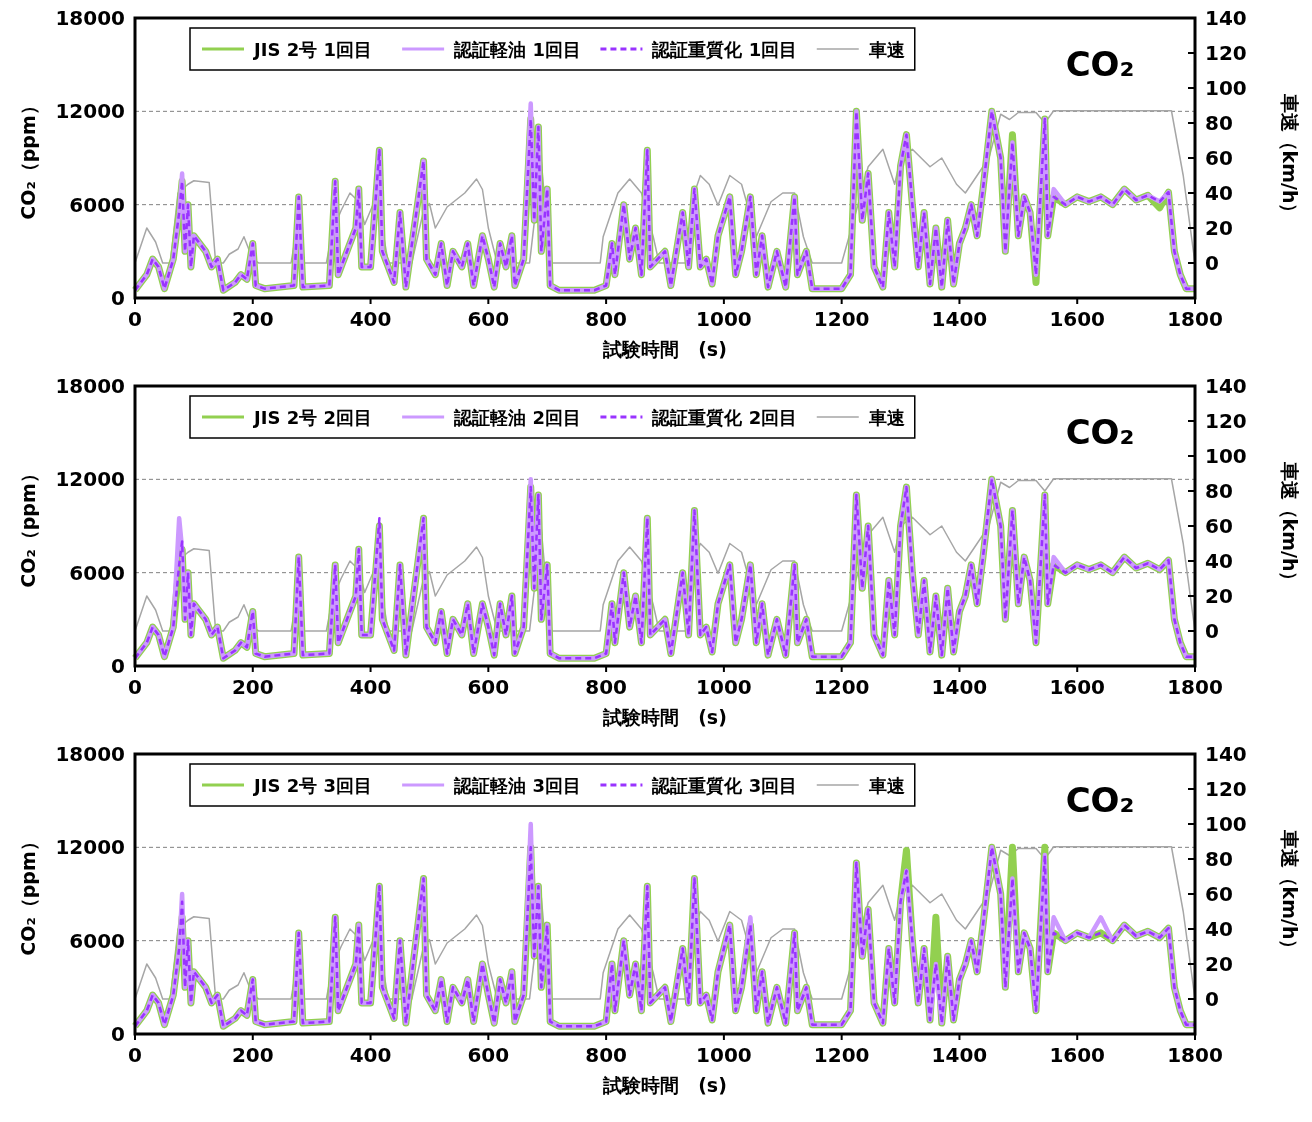 The height and width of the screenshot is (1122, 1312). I want to click on legend-label: 認証重質化 1回目, so click(724, 49).